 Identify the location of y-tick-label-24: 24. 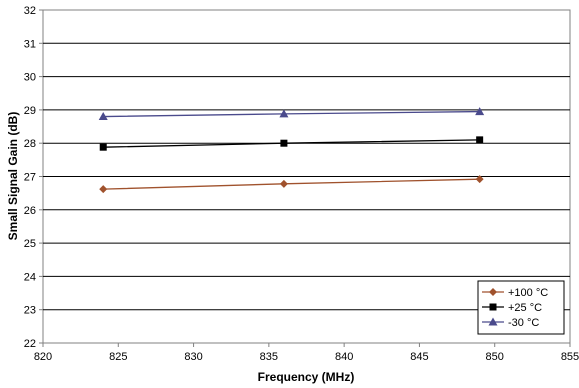
(30, 277).